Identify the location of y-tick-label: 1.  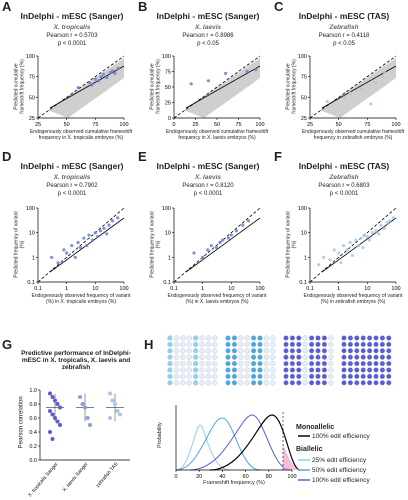
(305, 258).